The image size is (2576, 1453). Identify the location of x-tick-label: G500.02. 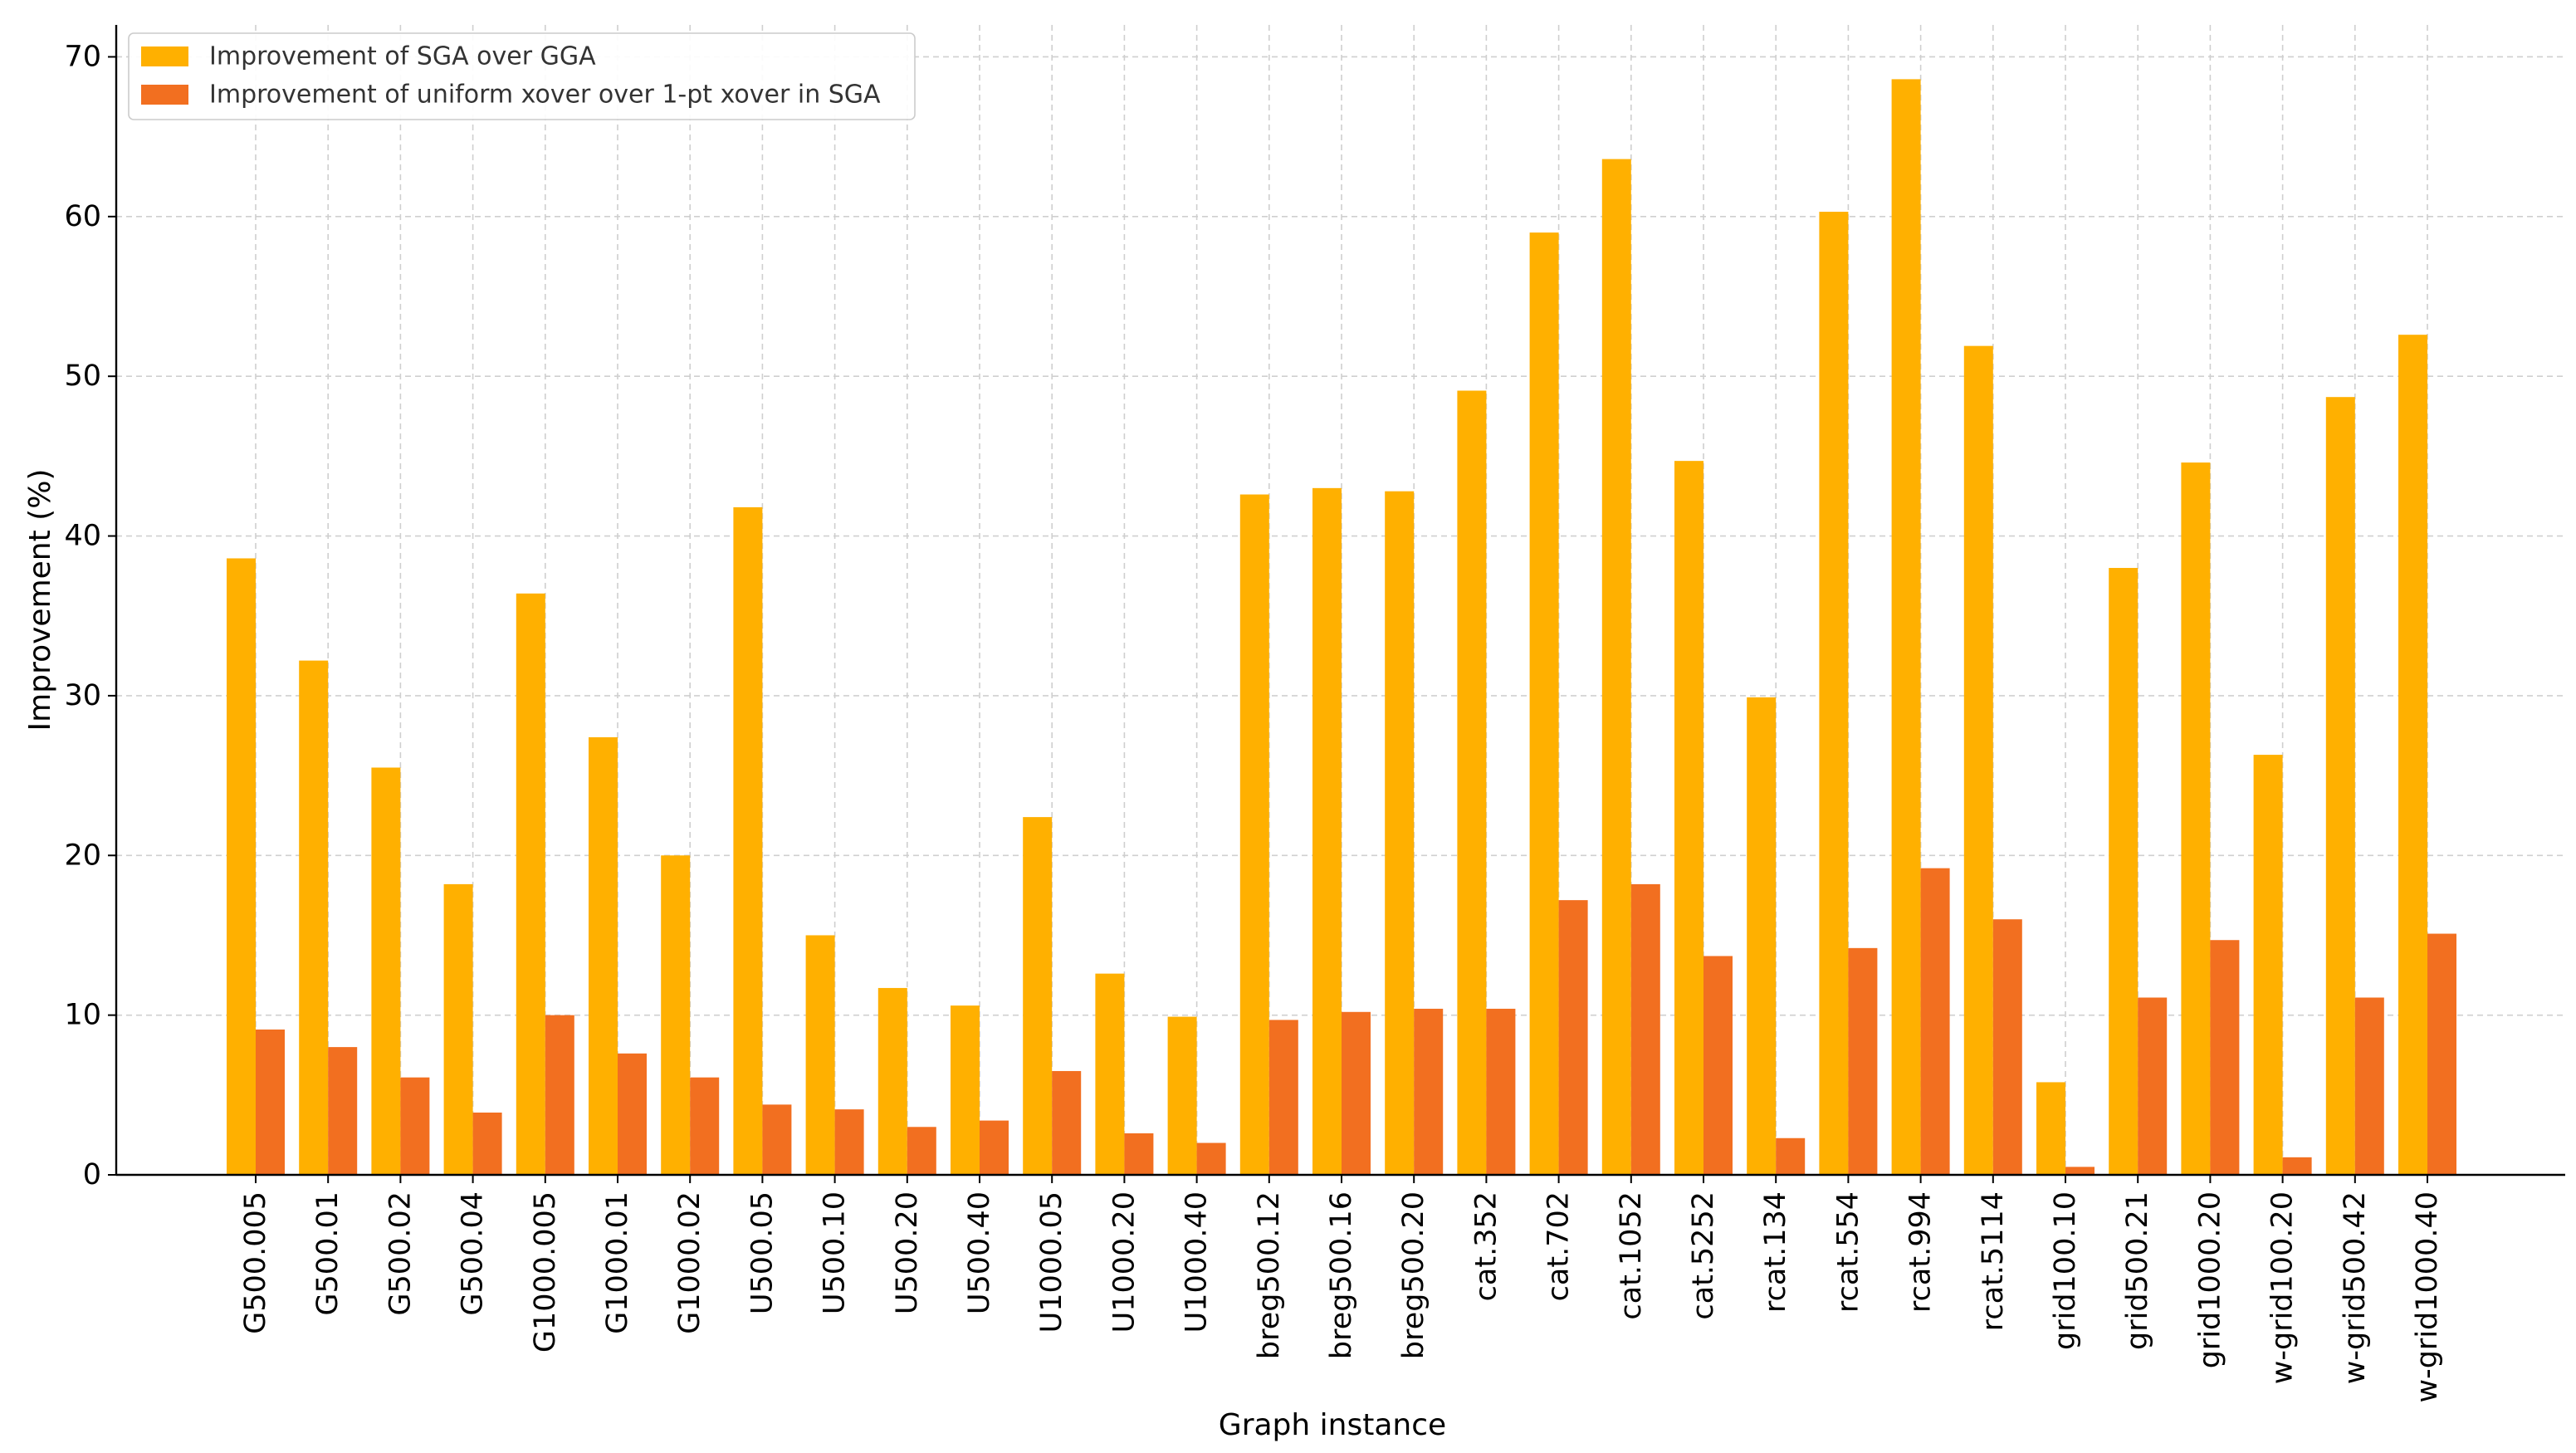
(400, 1253).